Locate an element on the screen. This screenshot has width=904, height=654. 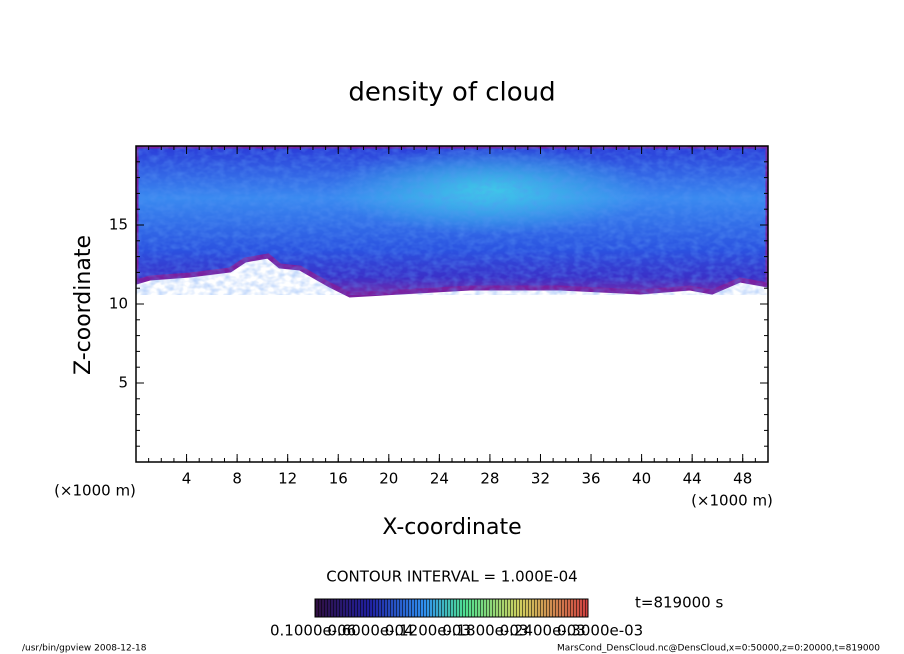
x-axis-label: X-coordinate is located at coordinates (451, 527).